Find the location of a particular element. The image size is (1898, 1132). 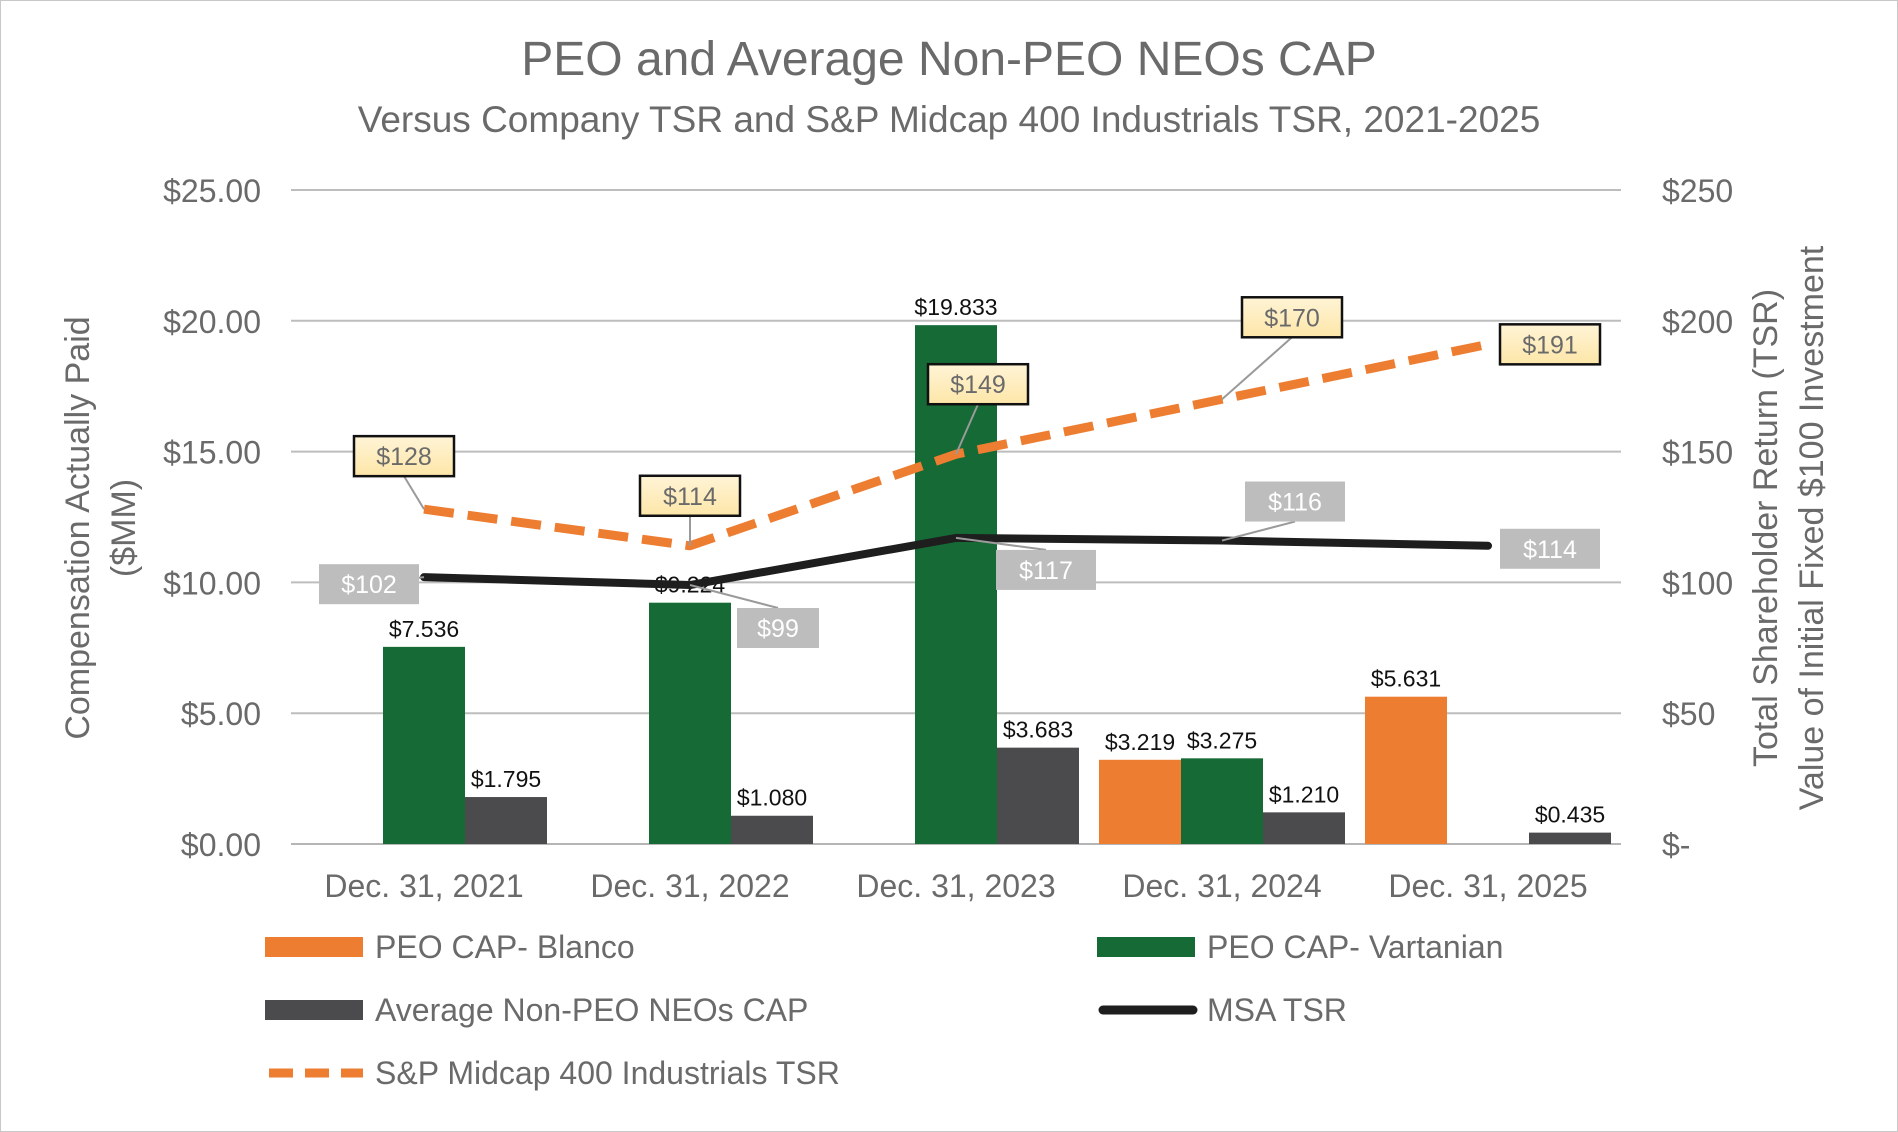

x-tick-label: Dec. 31, 2025 is located at coordinates (1487, 886).